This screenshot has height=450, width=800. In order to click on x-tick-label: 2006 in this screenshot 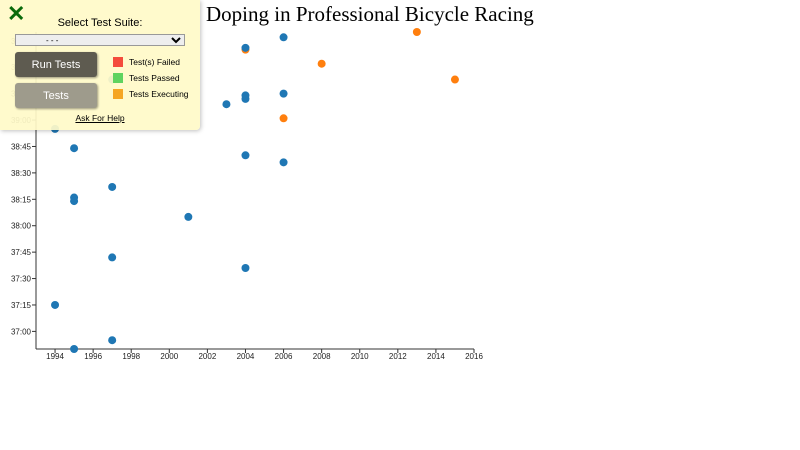, I will do `click(284, 356)`.